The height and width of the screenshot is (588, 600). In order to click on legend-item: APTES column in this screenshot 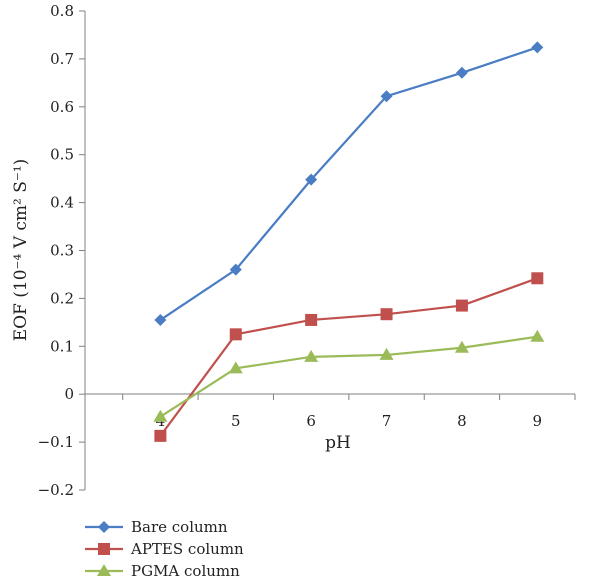, I will do `click(164, 549)`.